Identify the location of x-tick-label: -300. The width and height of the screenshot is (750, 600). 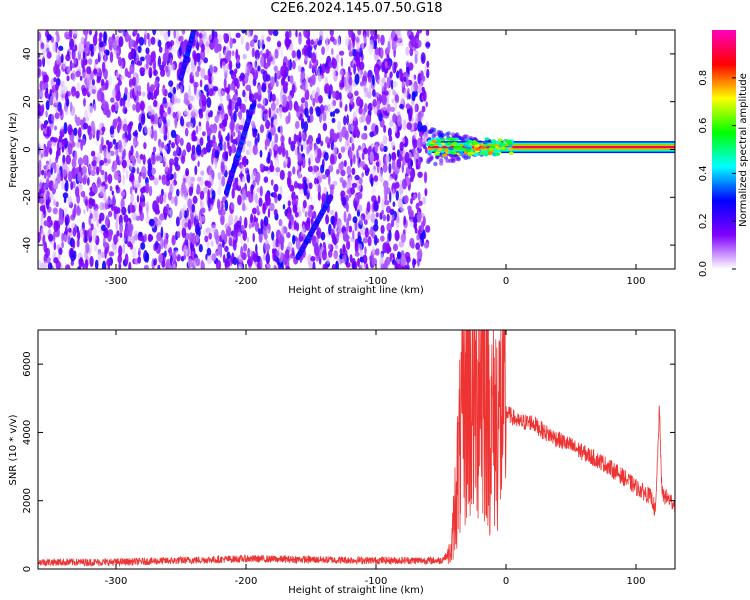
(116, 281).